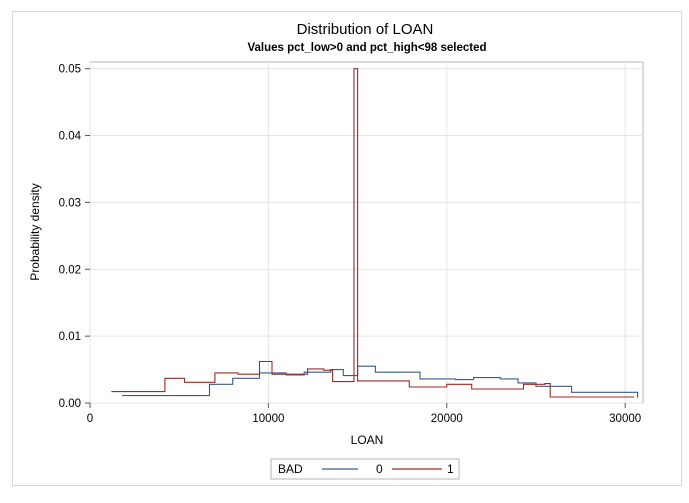 The image size is (689, 503). I want to click on legend: BAD 0 1, so click(365, 469).